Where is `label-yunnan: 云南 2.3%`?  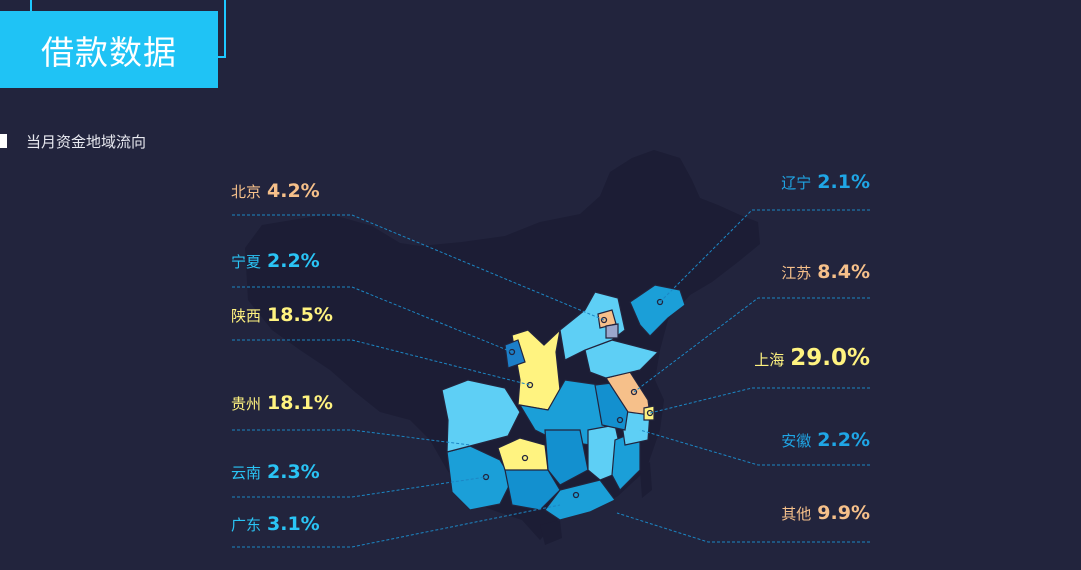
label-yunnan: 云南 2.3% is located at coordinates (275, 472).